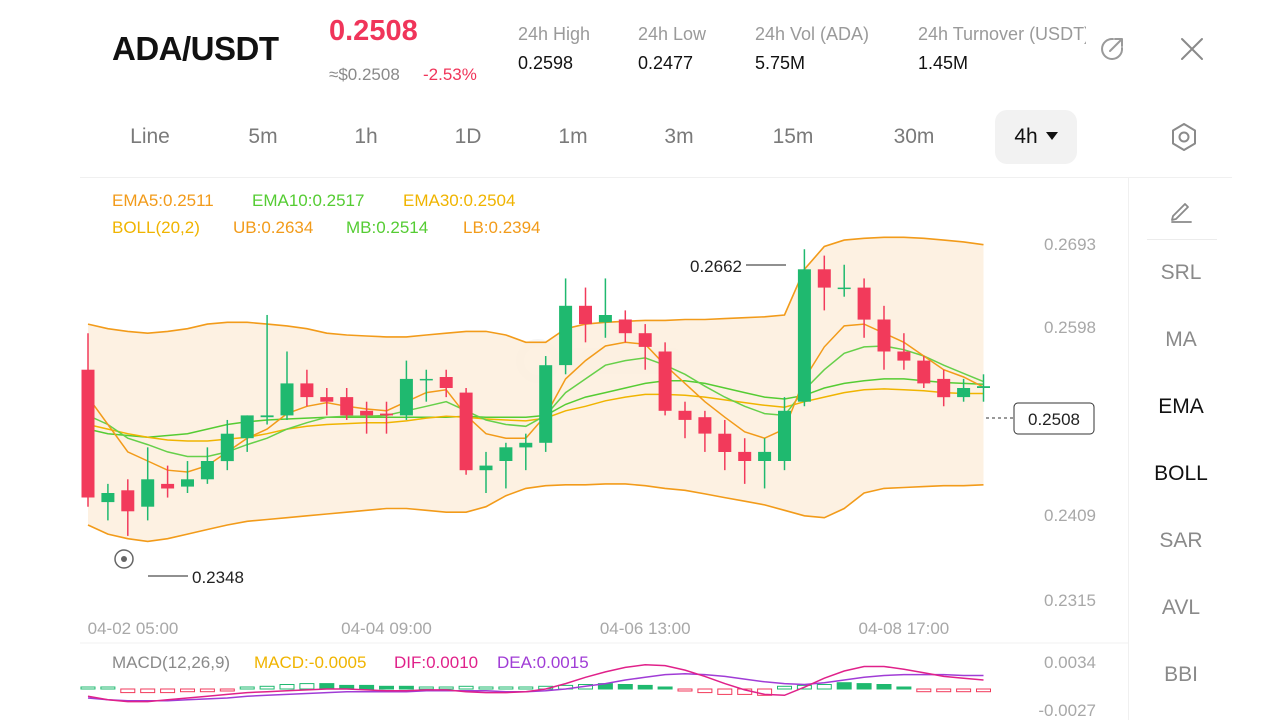 This screenshot has width=1280, height=720. I want to click on tab-1d: 1D, so click(468, 136).